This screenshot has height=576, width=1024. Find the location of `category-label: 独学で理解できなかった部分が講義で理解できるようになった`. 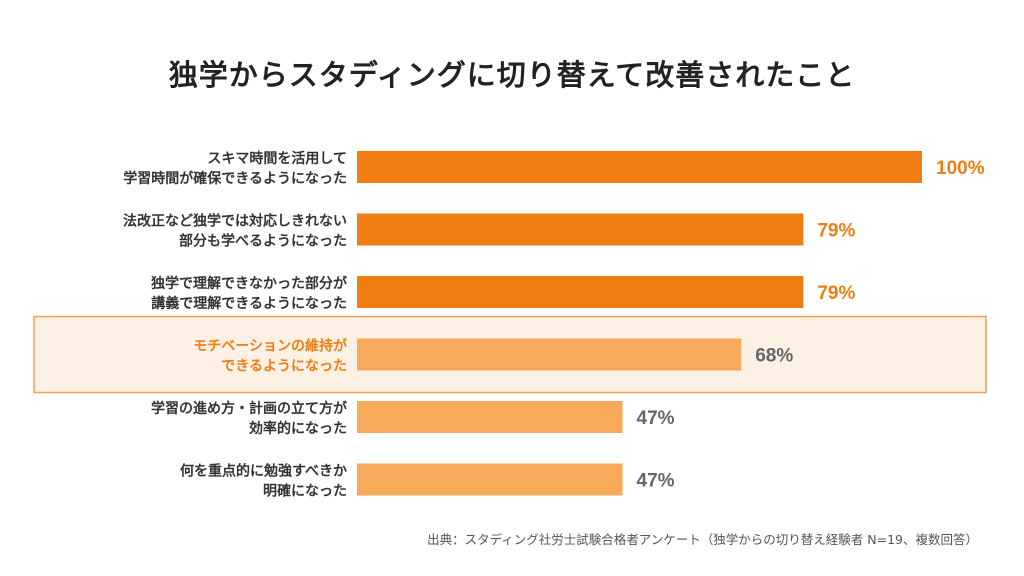

category-label: 独学で理解できなかった部分が講義で理解できるようになった is located at coordinates (249, 293).